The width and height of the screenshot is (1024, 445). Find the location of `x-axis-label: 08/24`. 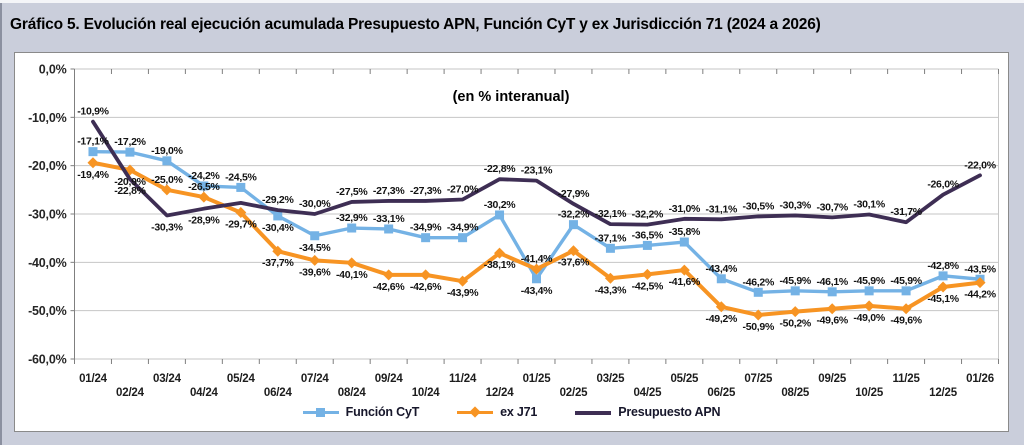

x-axis-label: 08/24 is located at coordinates (352, 393).